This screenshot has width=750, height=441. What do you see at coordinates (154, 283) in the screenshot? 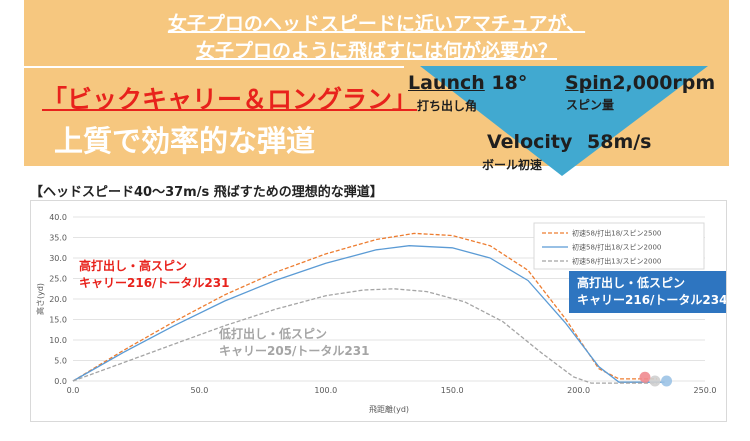
I see `annotation-high-launch-high-spin-distance: キャリー216/トータル231` at bounding box center [154, 283].